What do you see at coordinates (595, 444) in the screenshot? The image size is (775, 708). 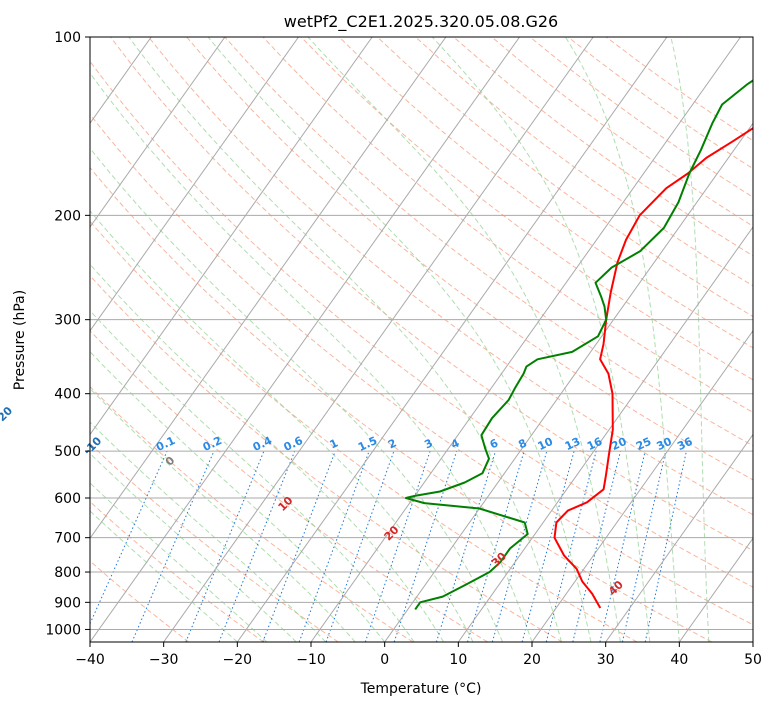 I see `mixing-ratio-label: 16` at bounding box center [595, 444].